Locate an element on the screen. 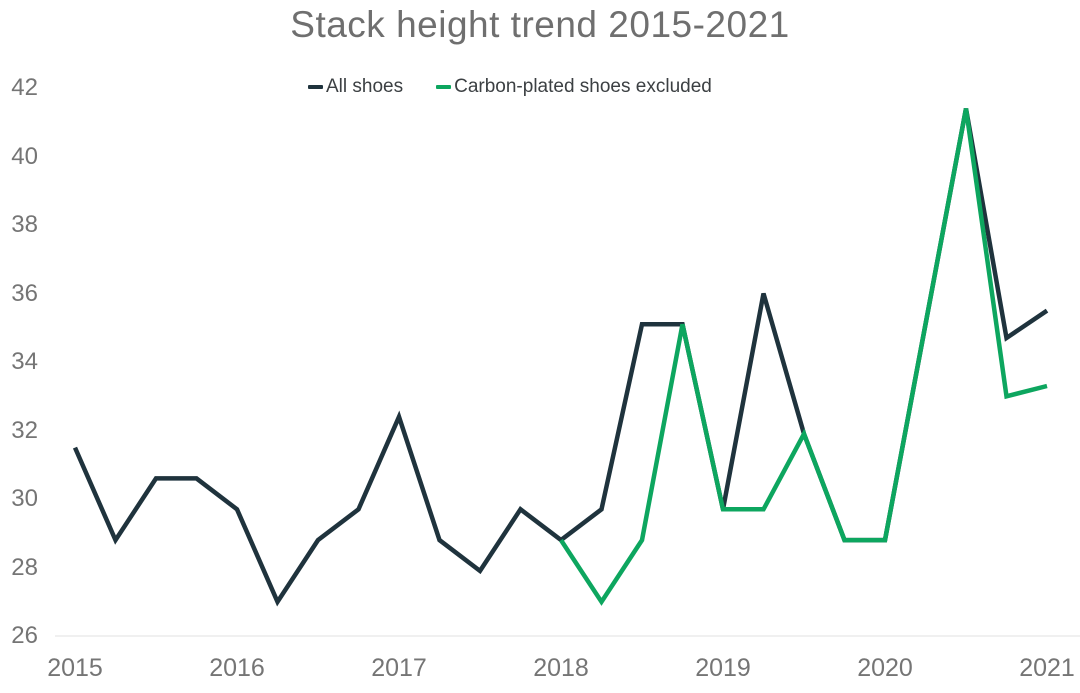 Image resolution: width=1080 pixels, height=693 pixels. y-tick-label-28: 28 is located at coordinates (24, 567).